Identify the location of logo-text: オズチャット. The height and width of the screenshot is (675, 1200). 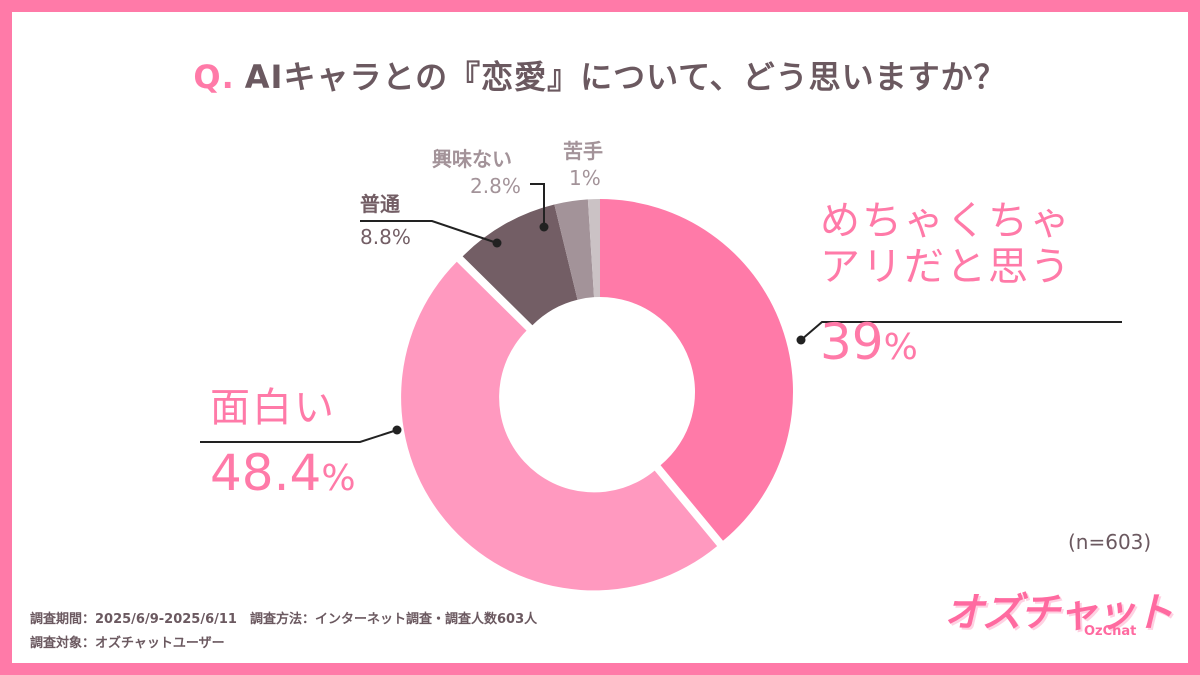
(1059, 613).